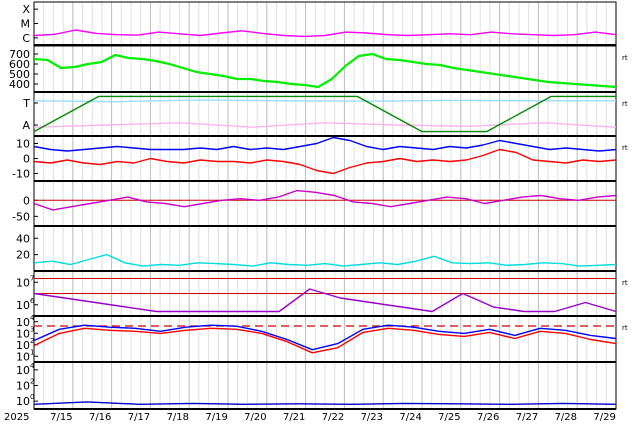 This screenshot has height=424, width=634. What do you see at coordinates (325, 70) in the screenshot?
I see `series-line-speed` at bounding box center [325, 70].